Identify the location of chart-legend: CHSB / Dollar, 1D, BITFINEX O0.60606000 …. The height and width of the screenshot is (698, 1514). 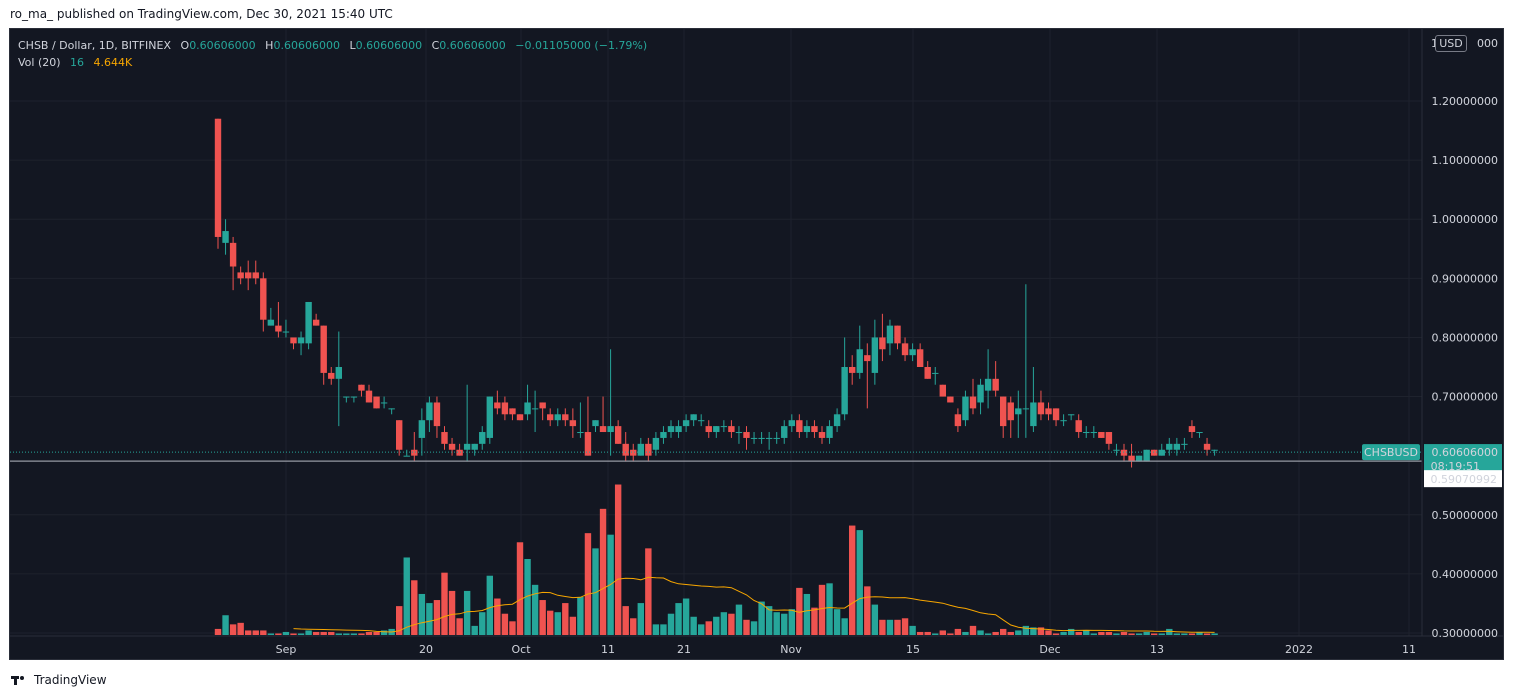
(332, 54).